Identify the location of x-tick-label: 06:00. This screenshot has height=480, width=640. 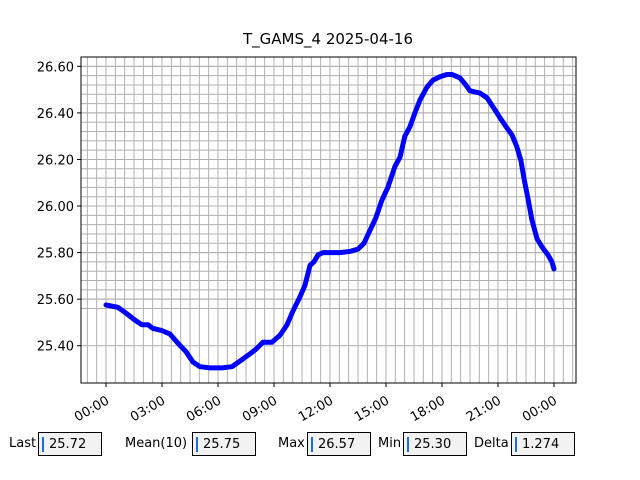
(204, 409).